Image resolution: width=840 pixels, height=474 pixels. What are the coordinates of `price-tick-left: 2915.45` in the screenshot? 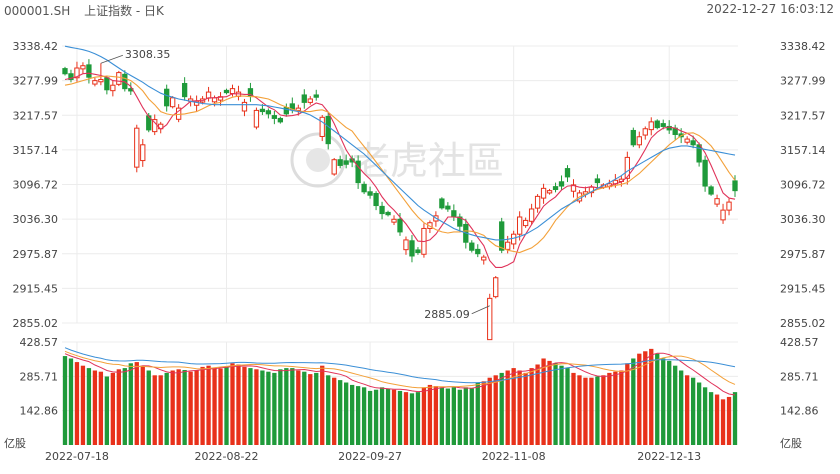 It's located at (36, 288).